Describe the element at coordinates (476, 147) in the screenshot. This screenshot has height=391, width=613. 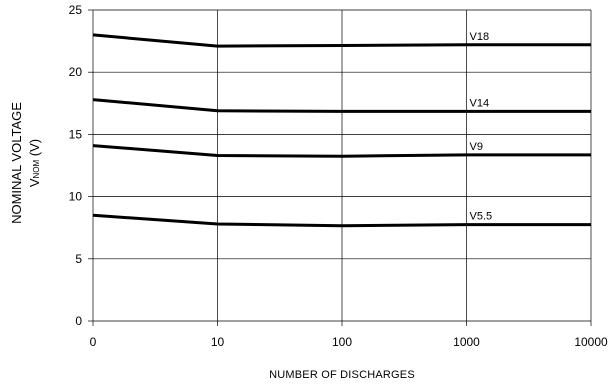
I see `series-label-v9: V9` at that location.